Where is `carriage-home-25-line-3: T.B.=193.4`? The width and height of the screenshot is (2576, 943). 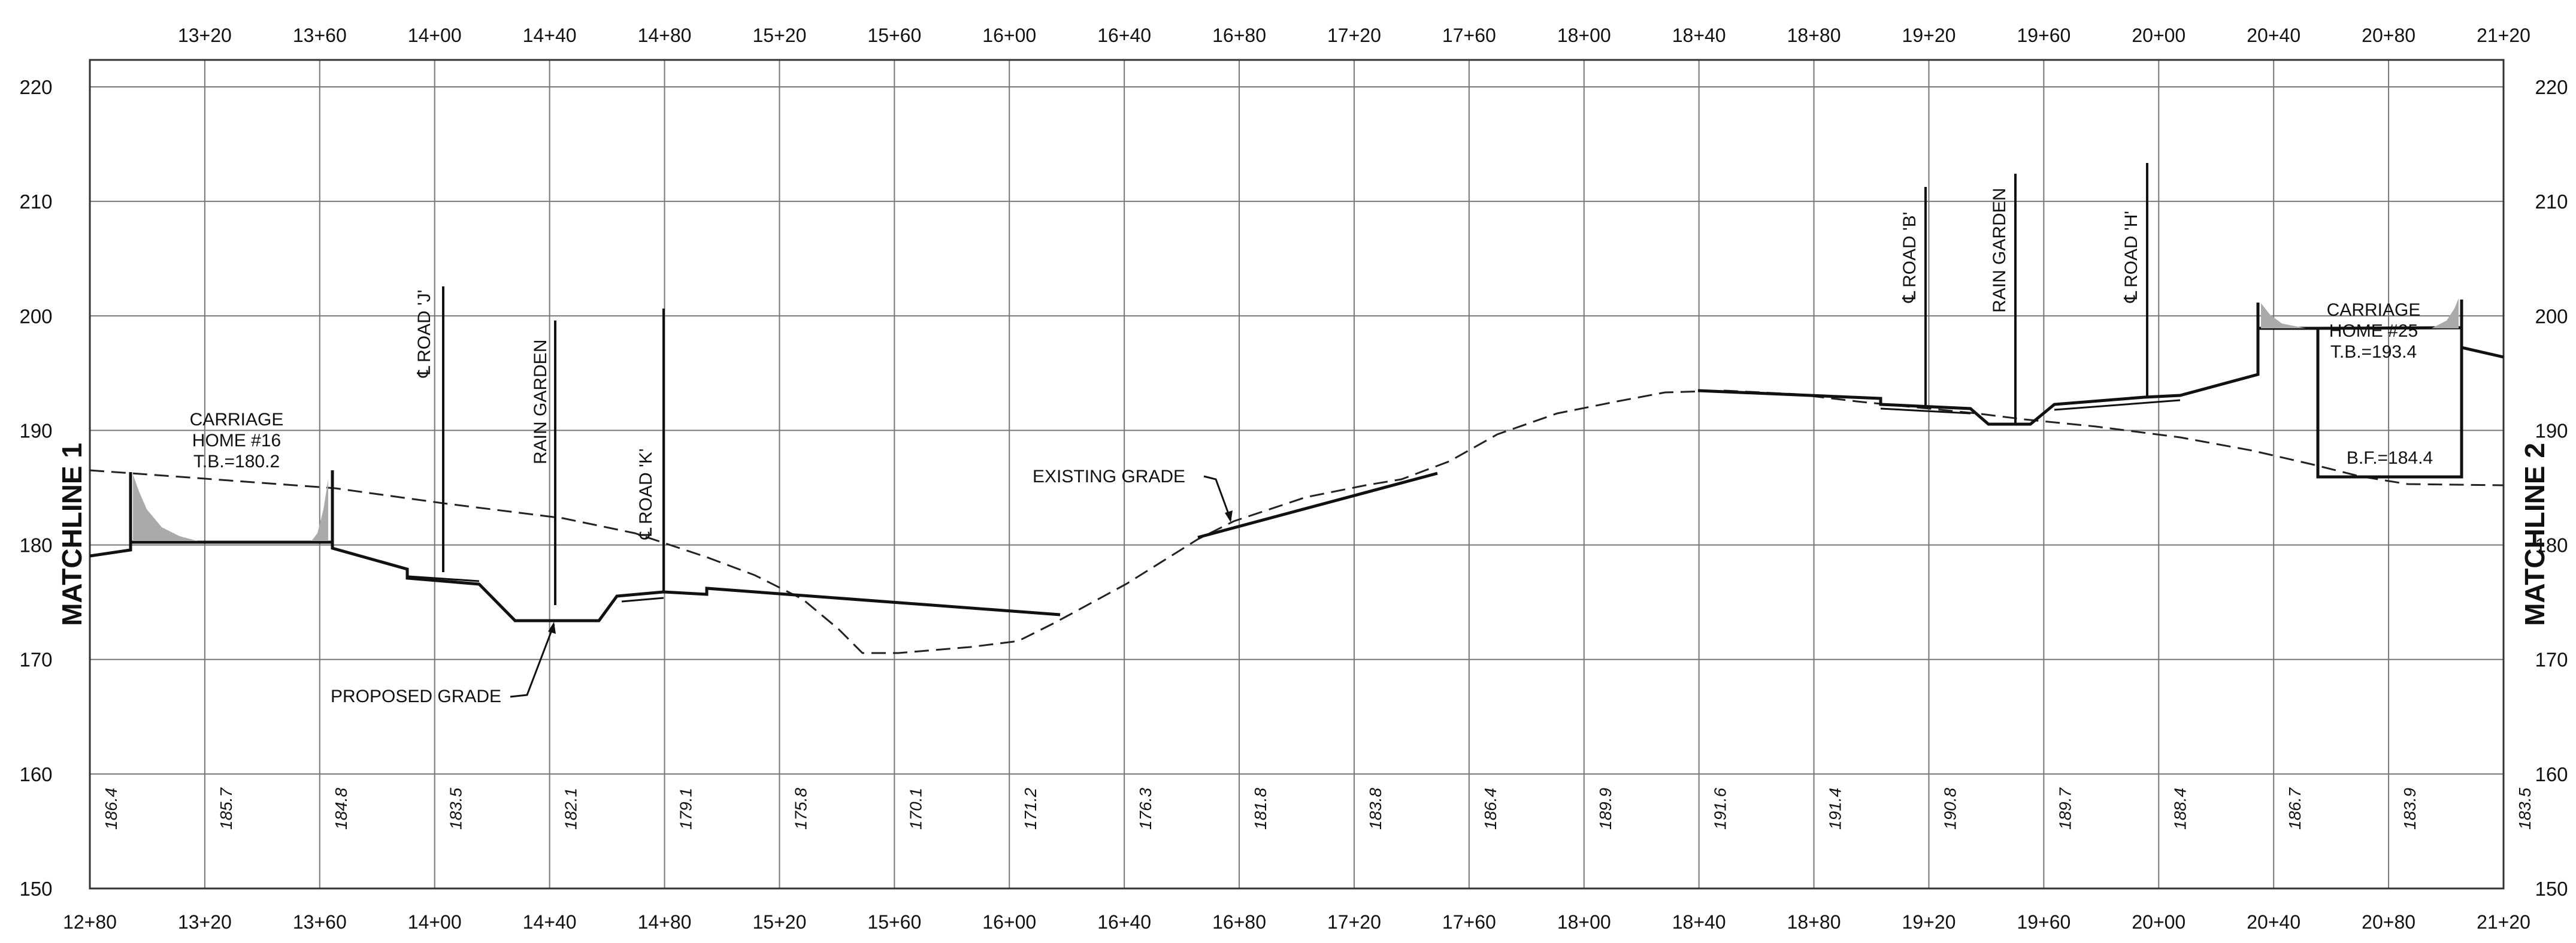 carriage-home-25-line-3: T.B.=193.4 is located at coordinates (2373, 352).